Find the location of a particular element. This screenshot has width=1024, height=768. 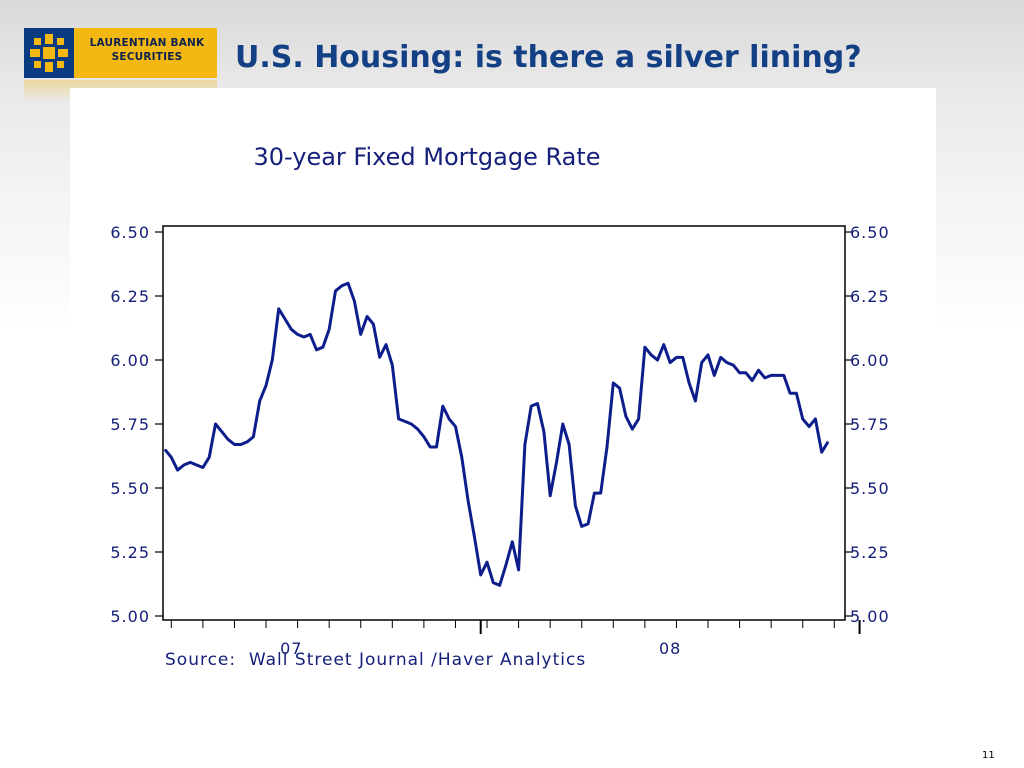

y-tick-label-left: 5.00 is located at coordinates (130, 616).